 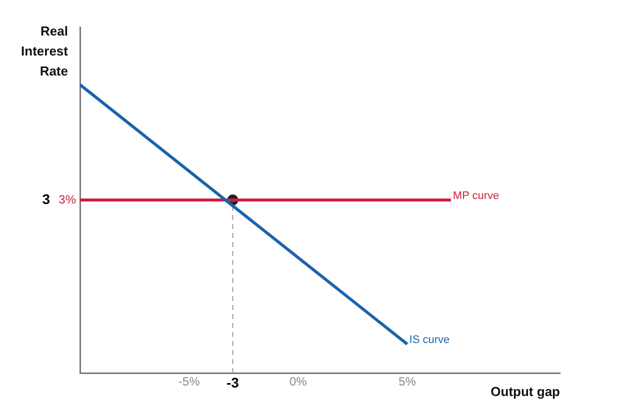 I want to click on x-axis-title: Output gap, so click(x=525, y=392).